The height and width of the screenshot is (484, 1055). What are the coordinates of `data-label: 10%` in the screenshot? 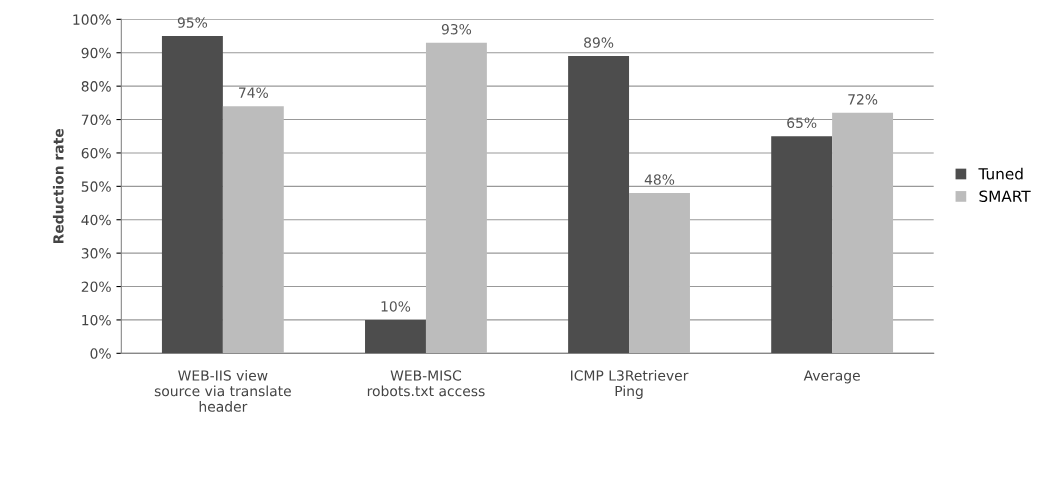 It's located at (396, 306).